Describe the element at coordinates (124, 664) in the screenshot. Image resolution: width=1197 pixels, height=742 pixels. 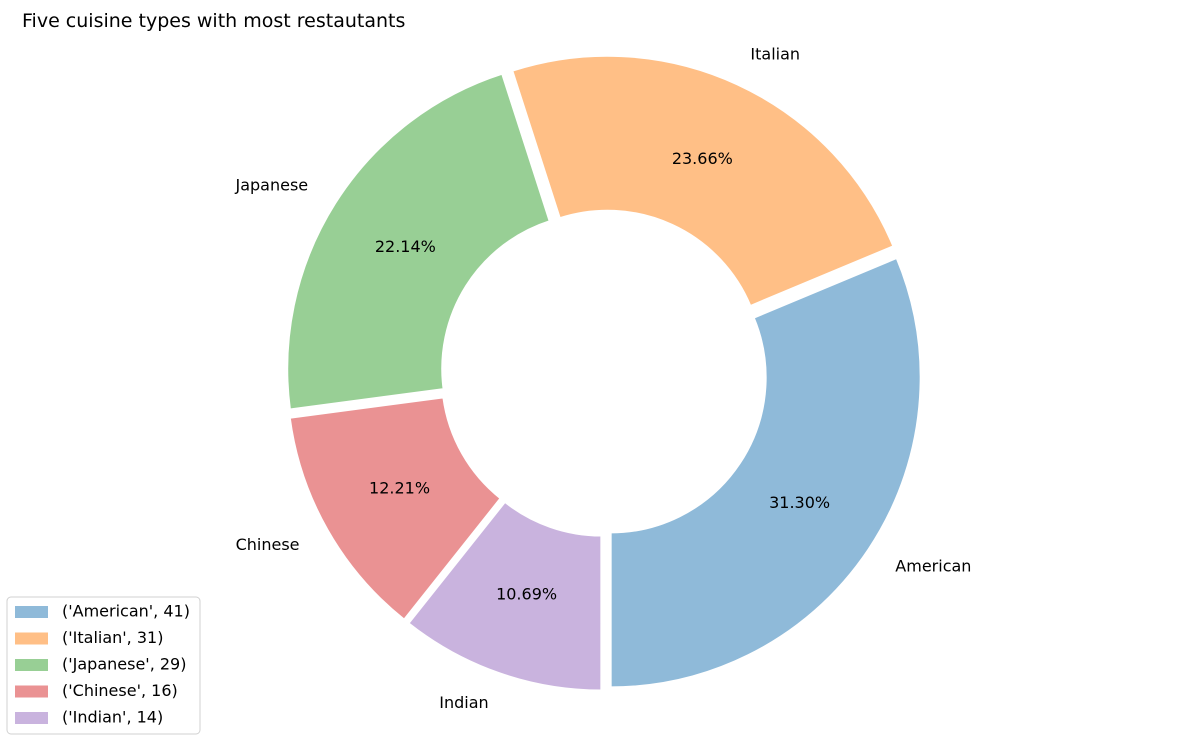
I see `legend-label-japanese: ('Japanese', 29)` at that location.